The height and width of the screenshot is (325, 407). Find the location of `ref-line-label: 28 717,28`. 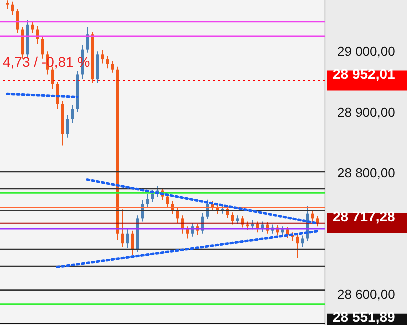

ref-line-label: 28 717,28 is located at coordinates (364, 216).